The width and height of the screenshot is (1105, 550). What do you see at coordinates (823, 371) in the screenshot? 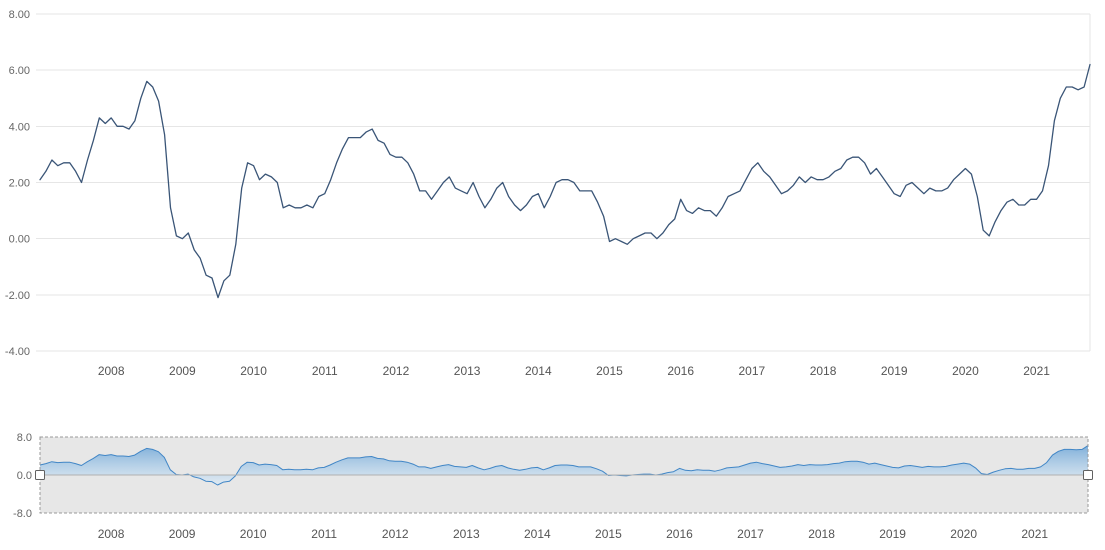
I see `main-x-axis-label: 2018` at bounding box center [823, 371].